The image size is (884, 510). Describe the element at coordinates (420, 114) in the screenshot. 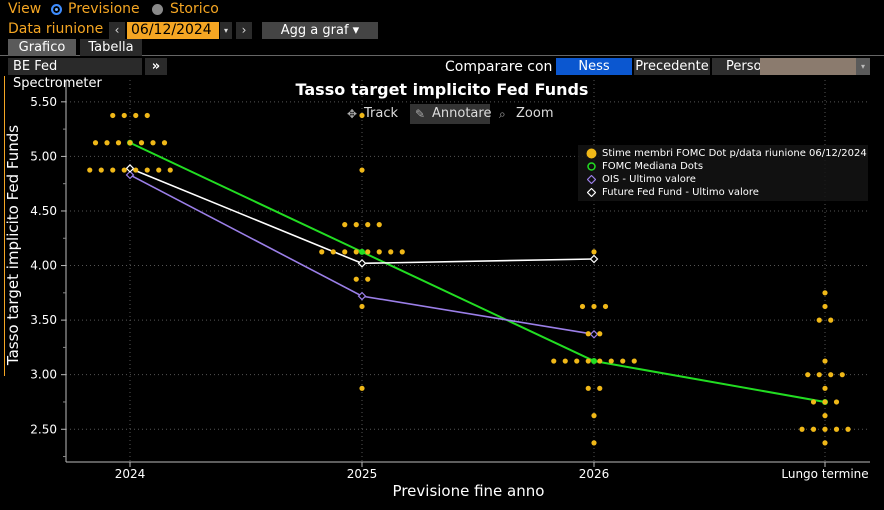

I see `pencil-icon: ✎` at that location.